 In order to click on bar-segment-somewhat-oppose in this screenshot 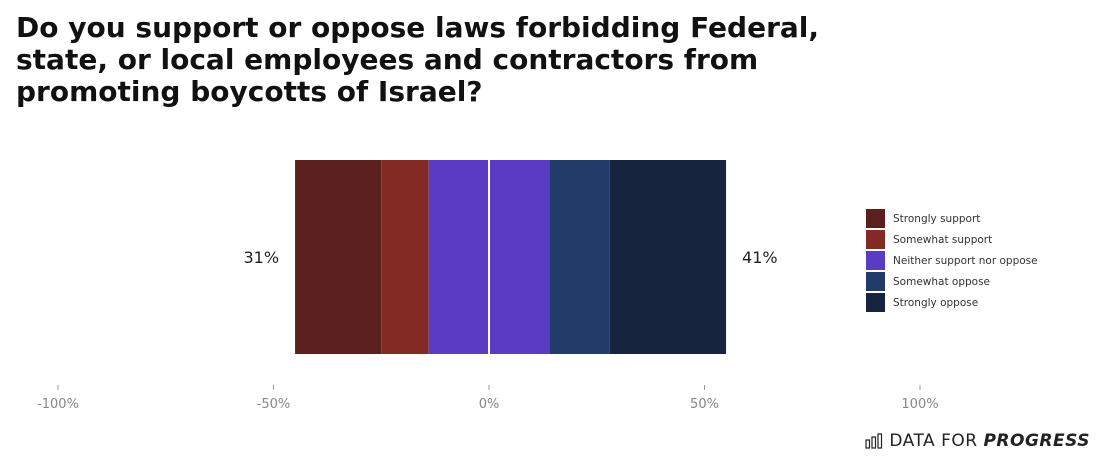, I will do `click(579, 257)`.